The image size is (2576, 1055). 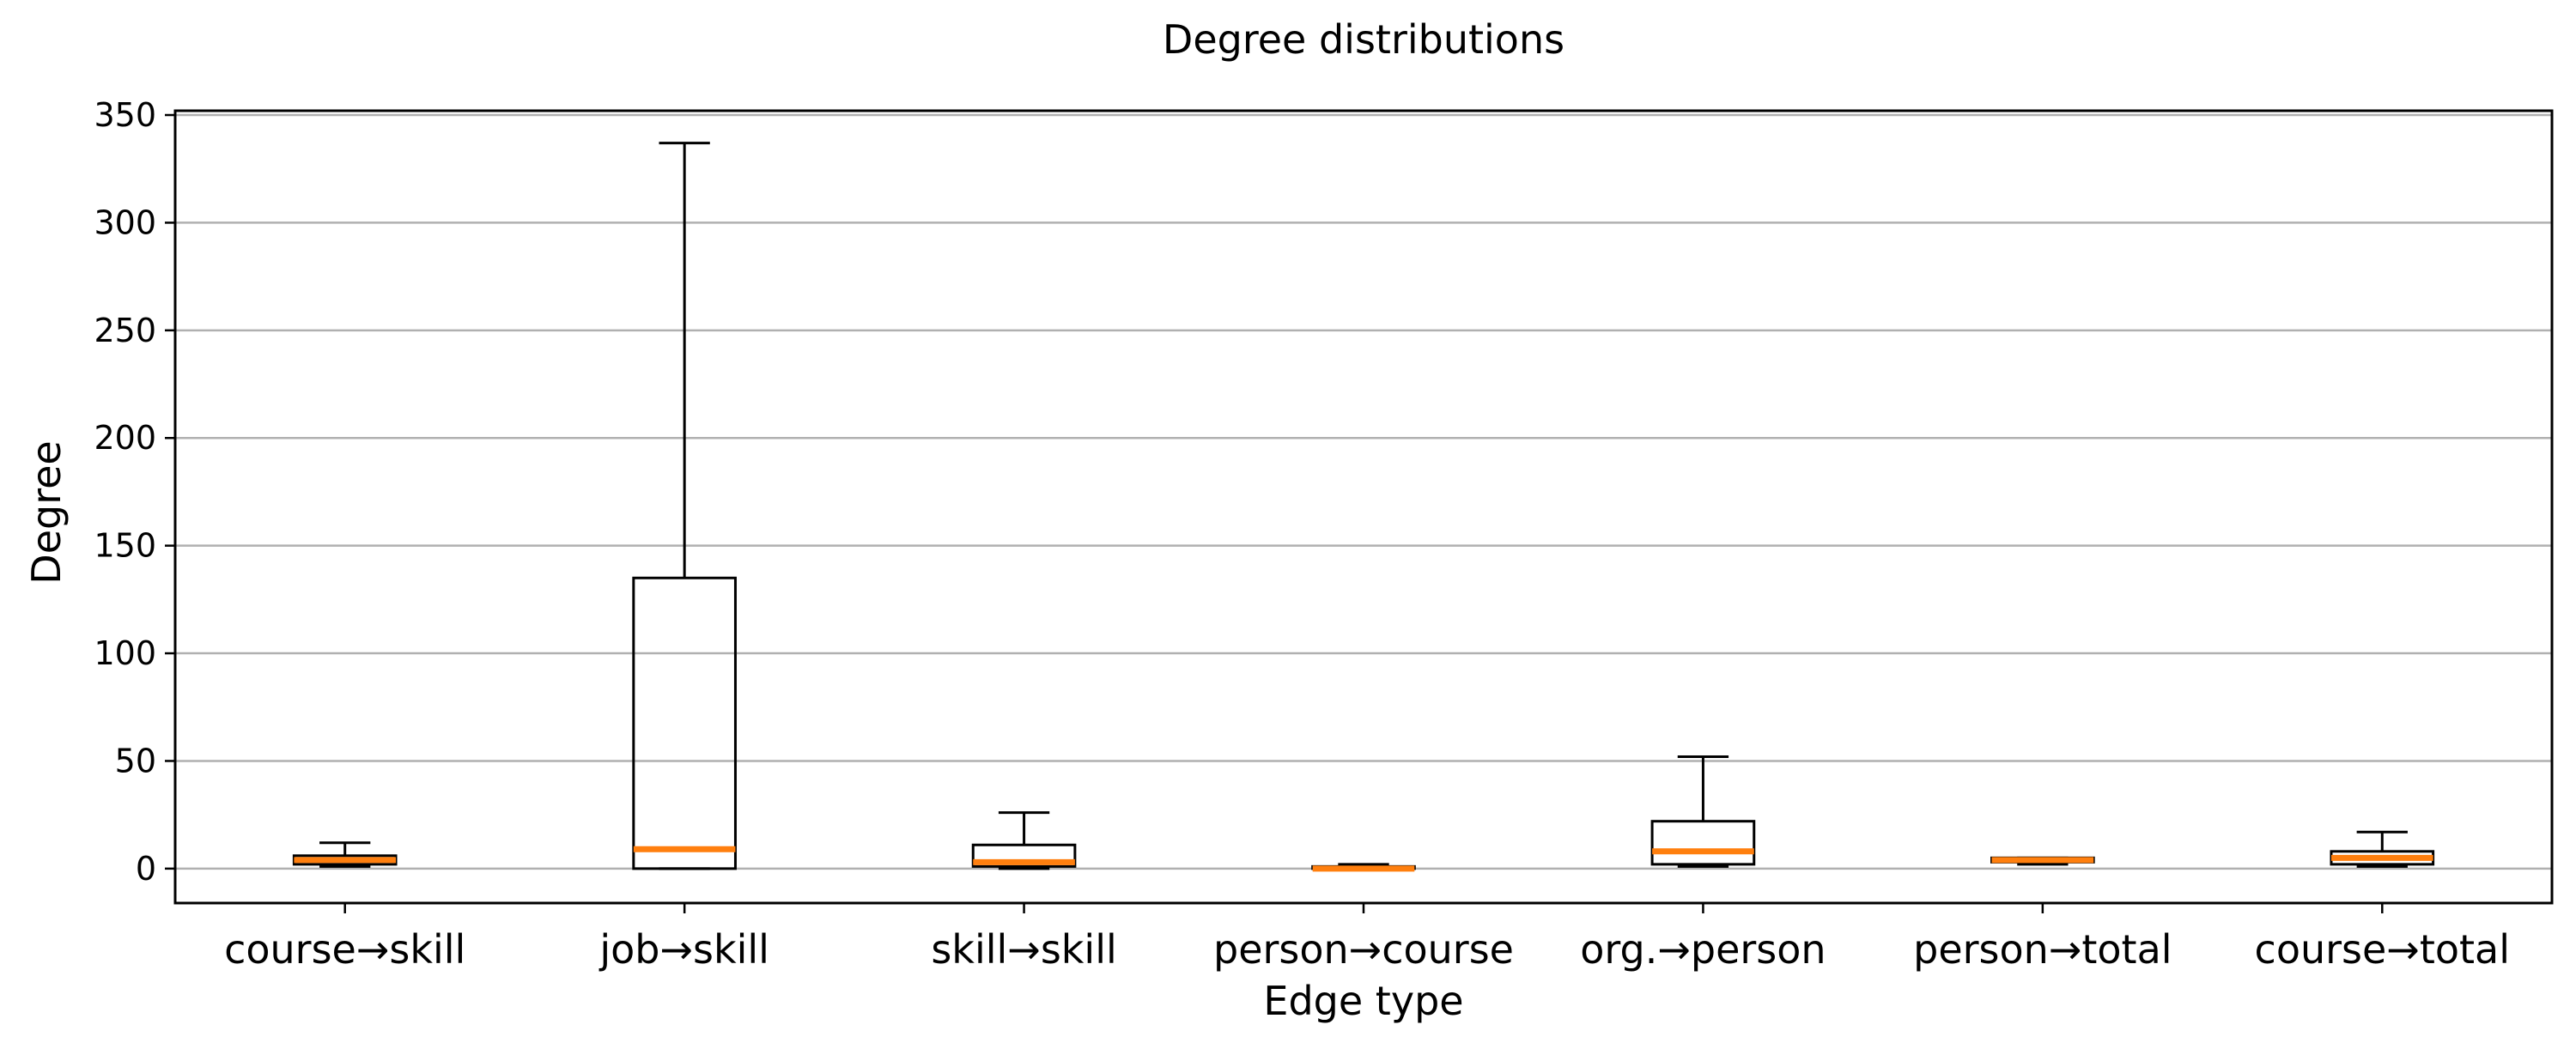 I want to click on y-tick-label: 0, so click(x=146, y=869).